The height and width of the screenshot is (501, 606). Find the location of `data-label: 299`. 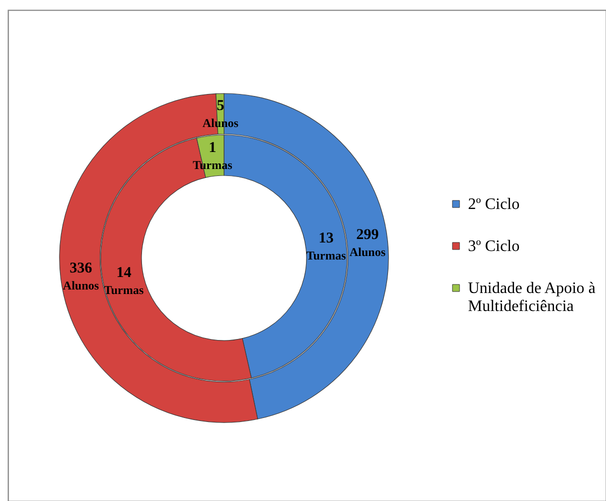

data-label: 299 is located at coordinates (367, 235).